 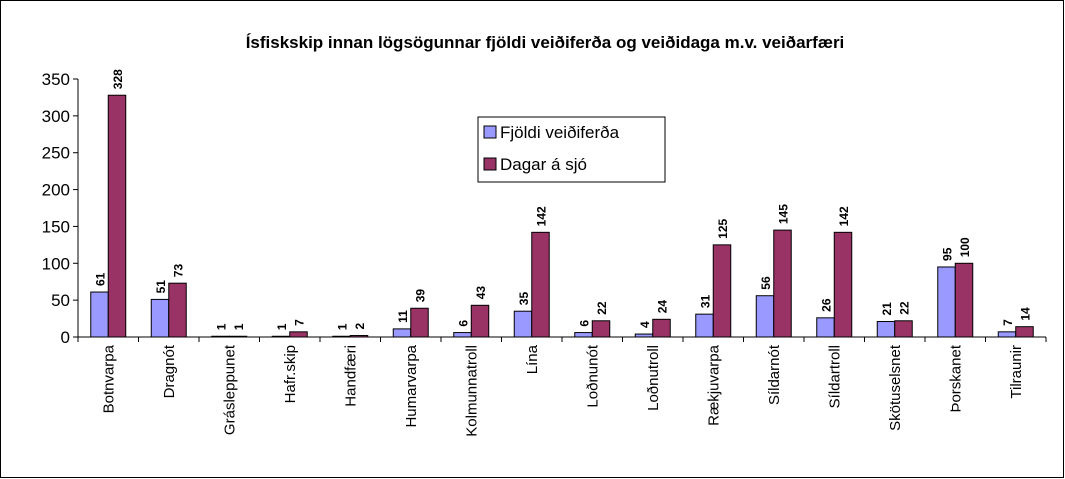 What do you see at coordinates (532, 359) in the screenshot?
I see `x-tick-label: Lína` at bounding box center [532, 359].